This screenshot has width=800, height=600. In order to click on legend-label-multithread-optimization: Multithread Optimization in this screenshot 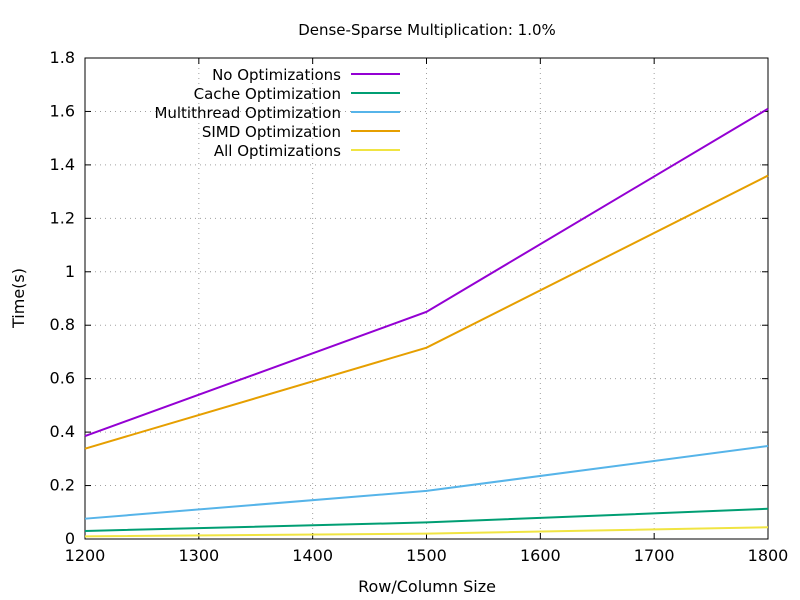, I will do `click(247, 113)`.